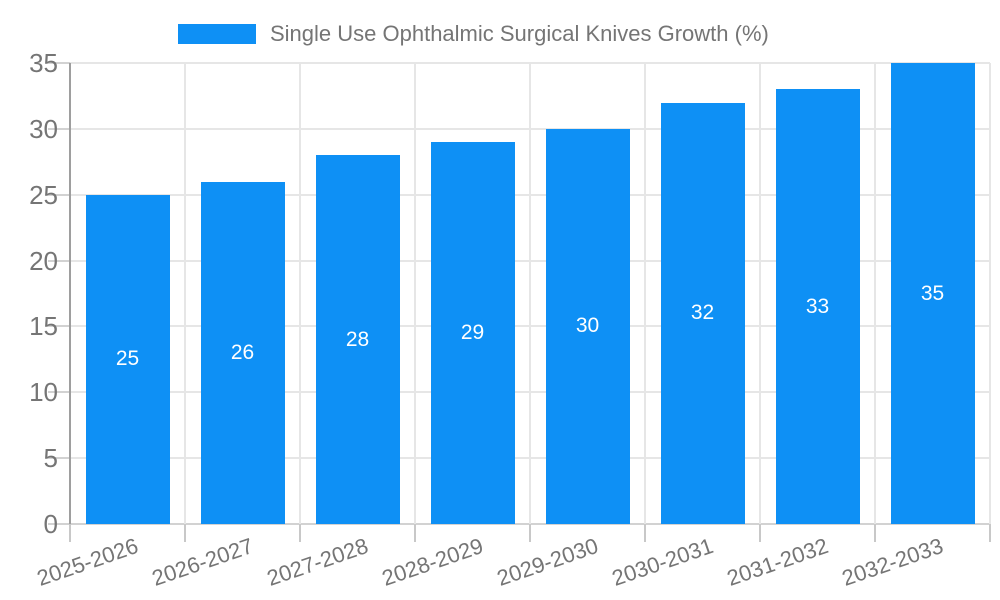  Describe the element at coordinates (43, 260) in the screenshot. I see `y-tick-label: 20` at that location.